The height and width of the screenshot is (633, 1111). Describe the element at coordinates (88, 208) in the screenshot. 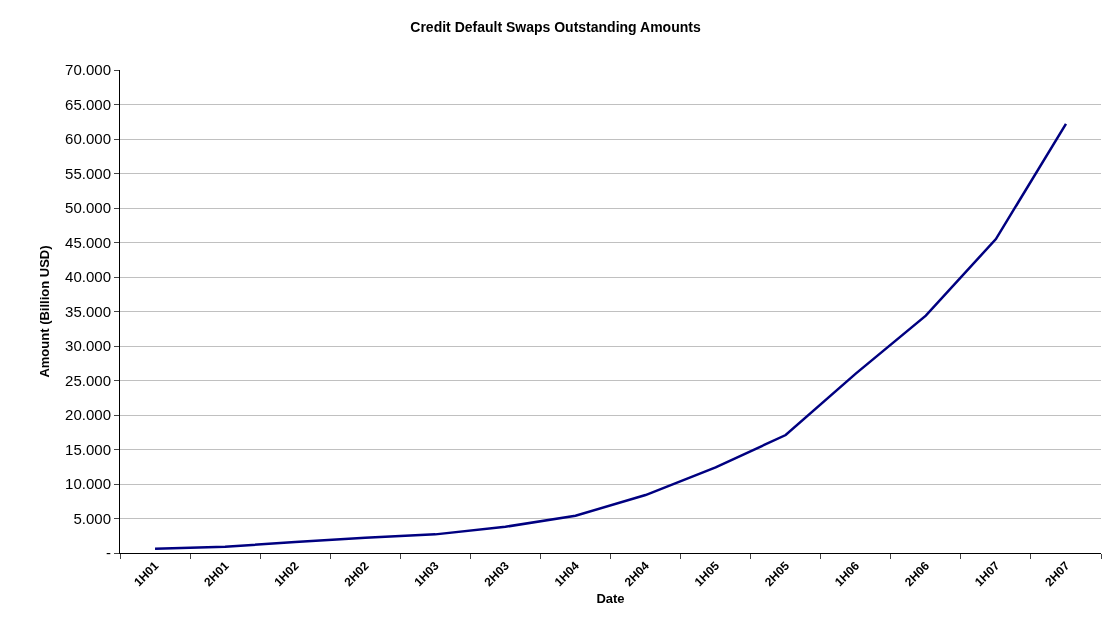

I see `y-tick-label: 50.000` at that location.